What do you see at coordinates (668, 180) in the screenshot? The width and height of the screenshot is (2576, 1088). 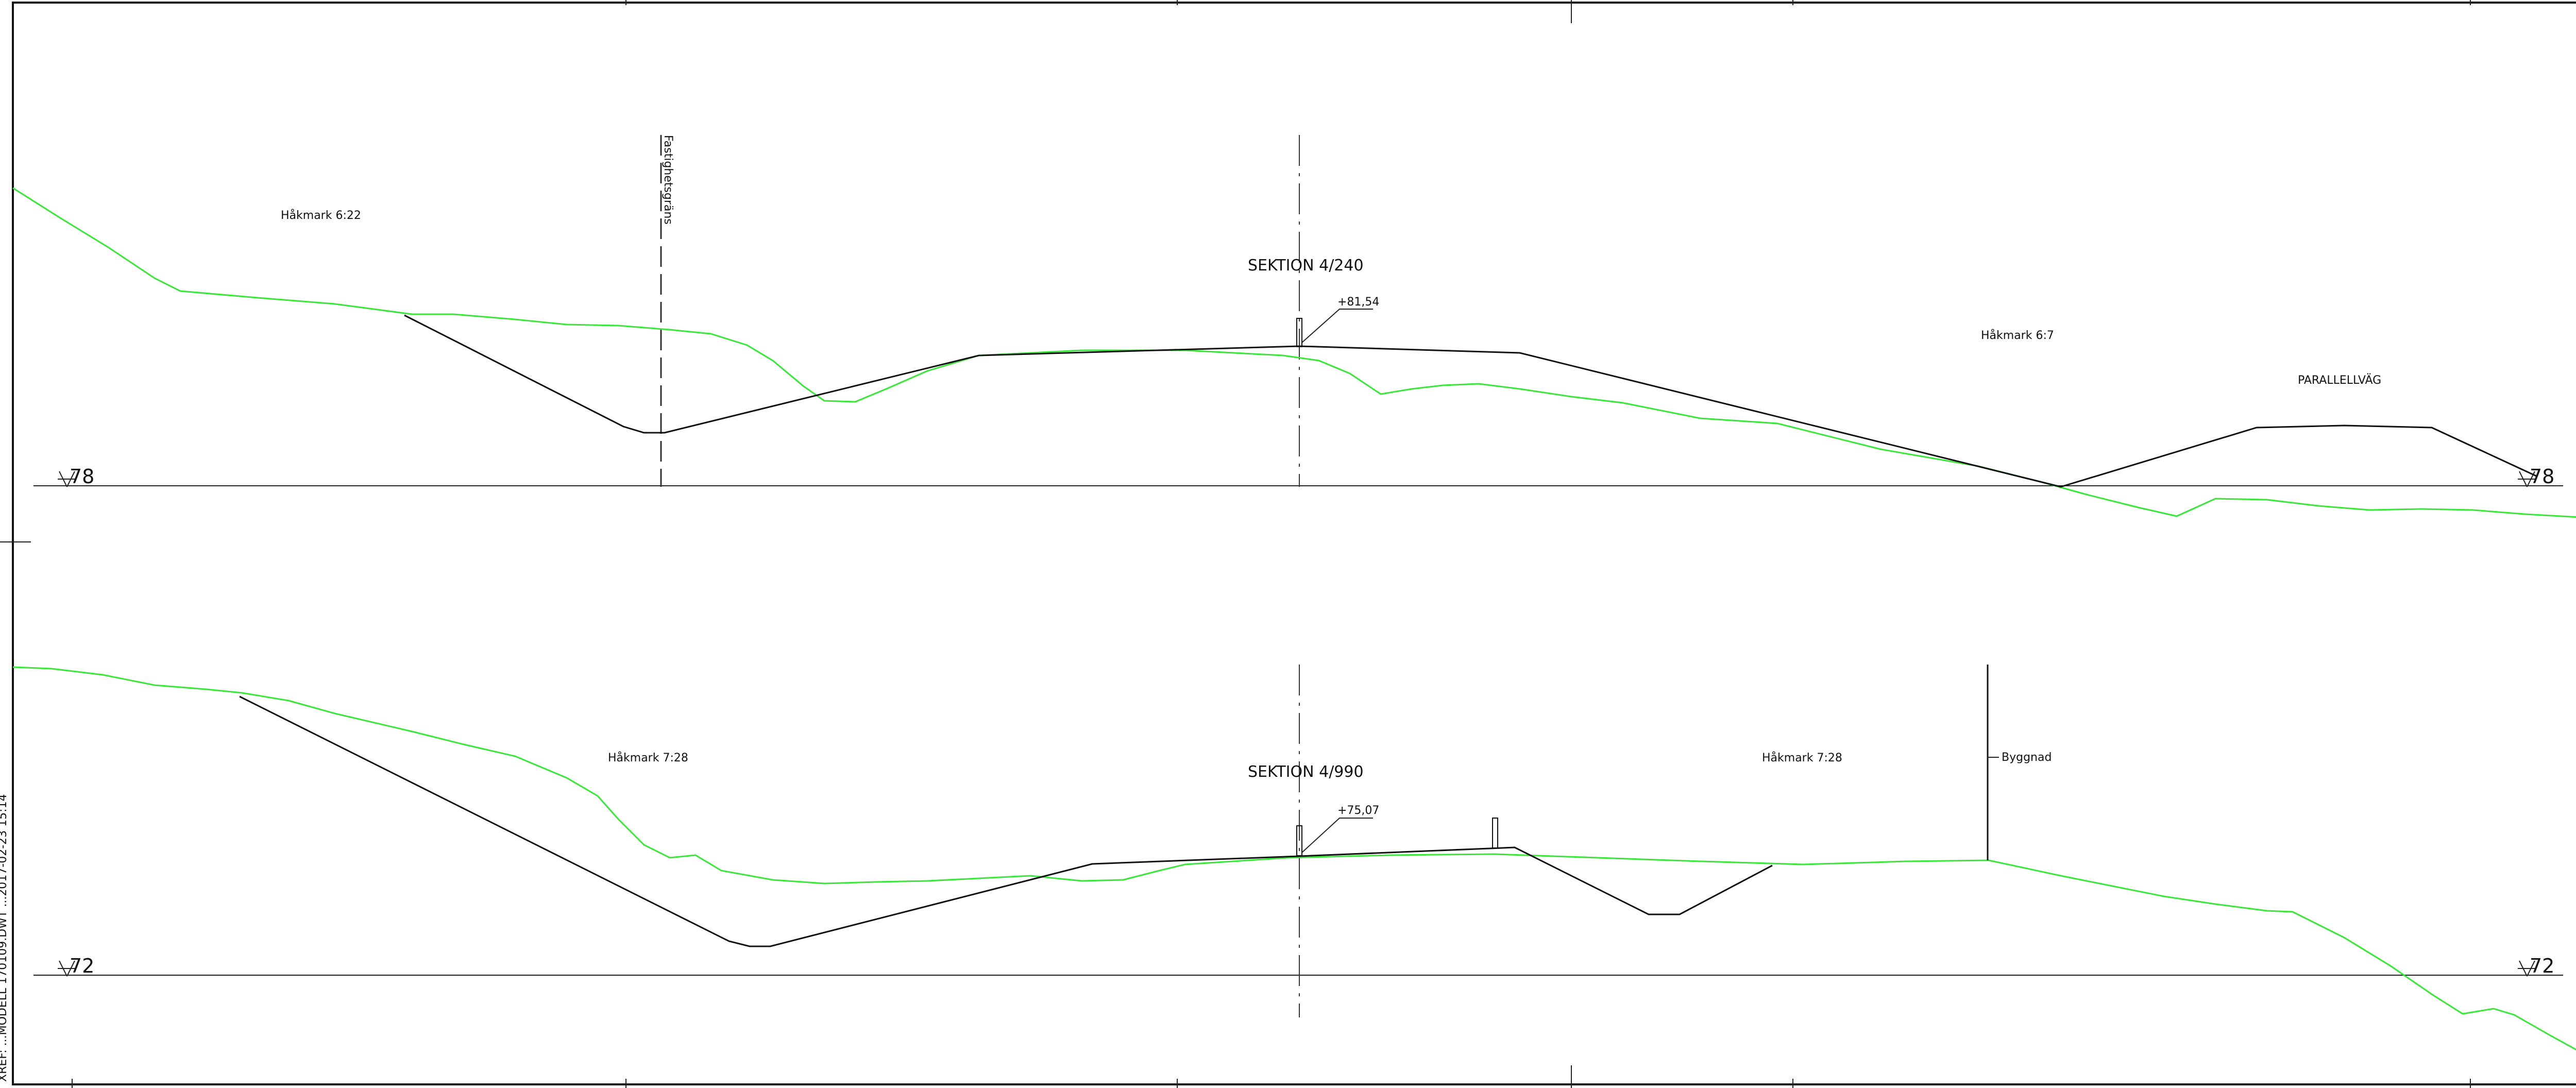 I see `property-boundary-label: Fastighetsgräns` at bounding box center [668, 180].